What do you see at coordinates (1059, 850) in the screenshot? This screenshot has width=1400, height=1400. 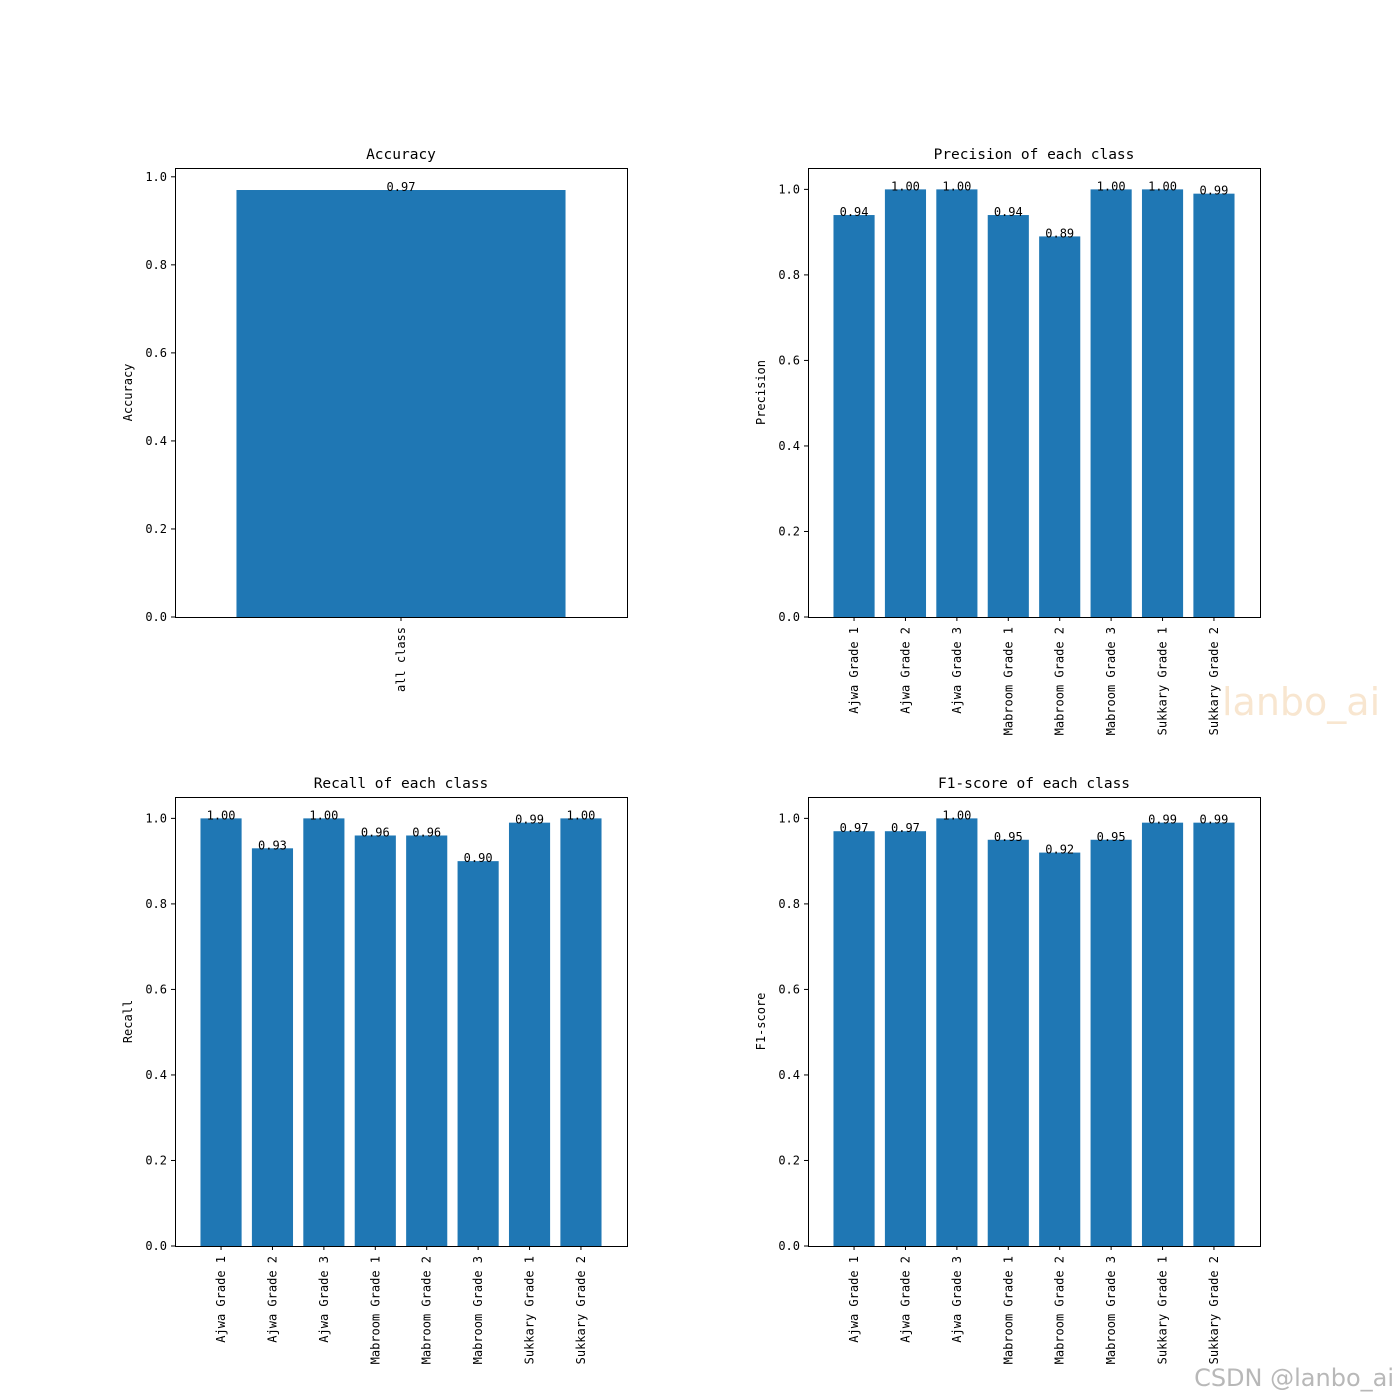 I see `bar-value-label: 0.92` at bounding box center [1059, 850].